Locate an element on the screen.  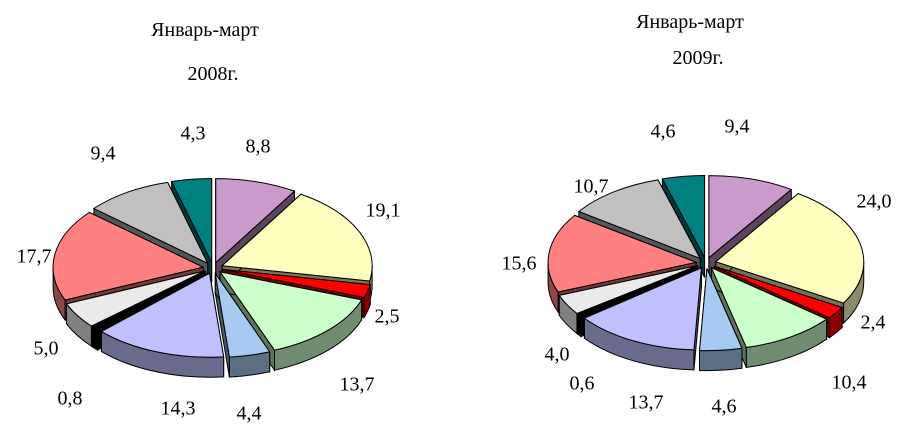
data-label: 2,5 is located at coordinates (387, 317).